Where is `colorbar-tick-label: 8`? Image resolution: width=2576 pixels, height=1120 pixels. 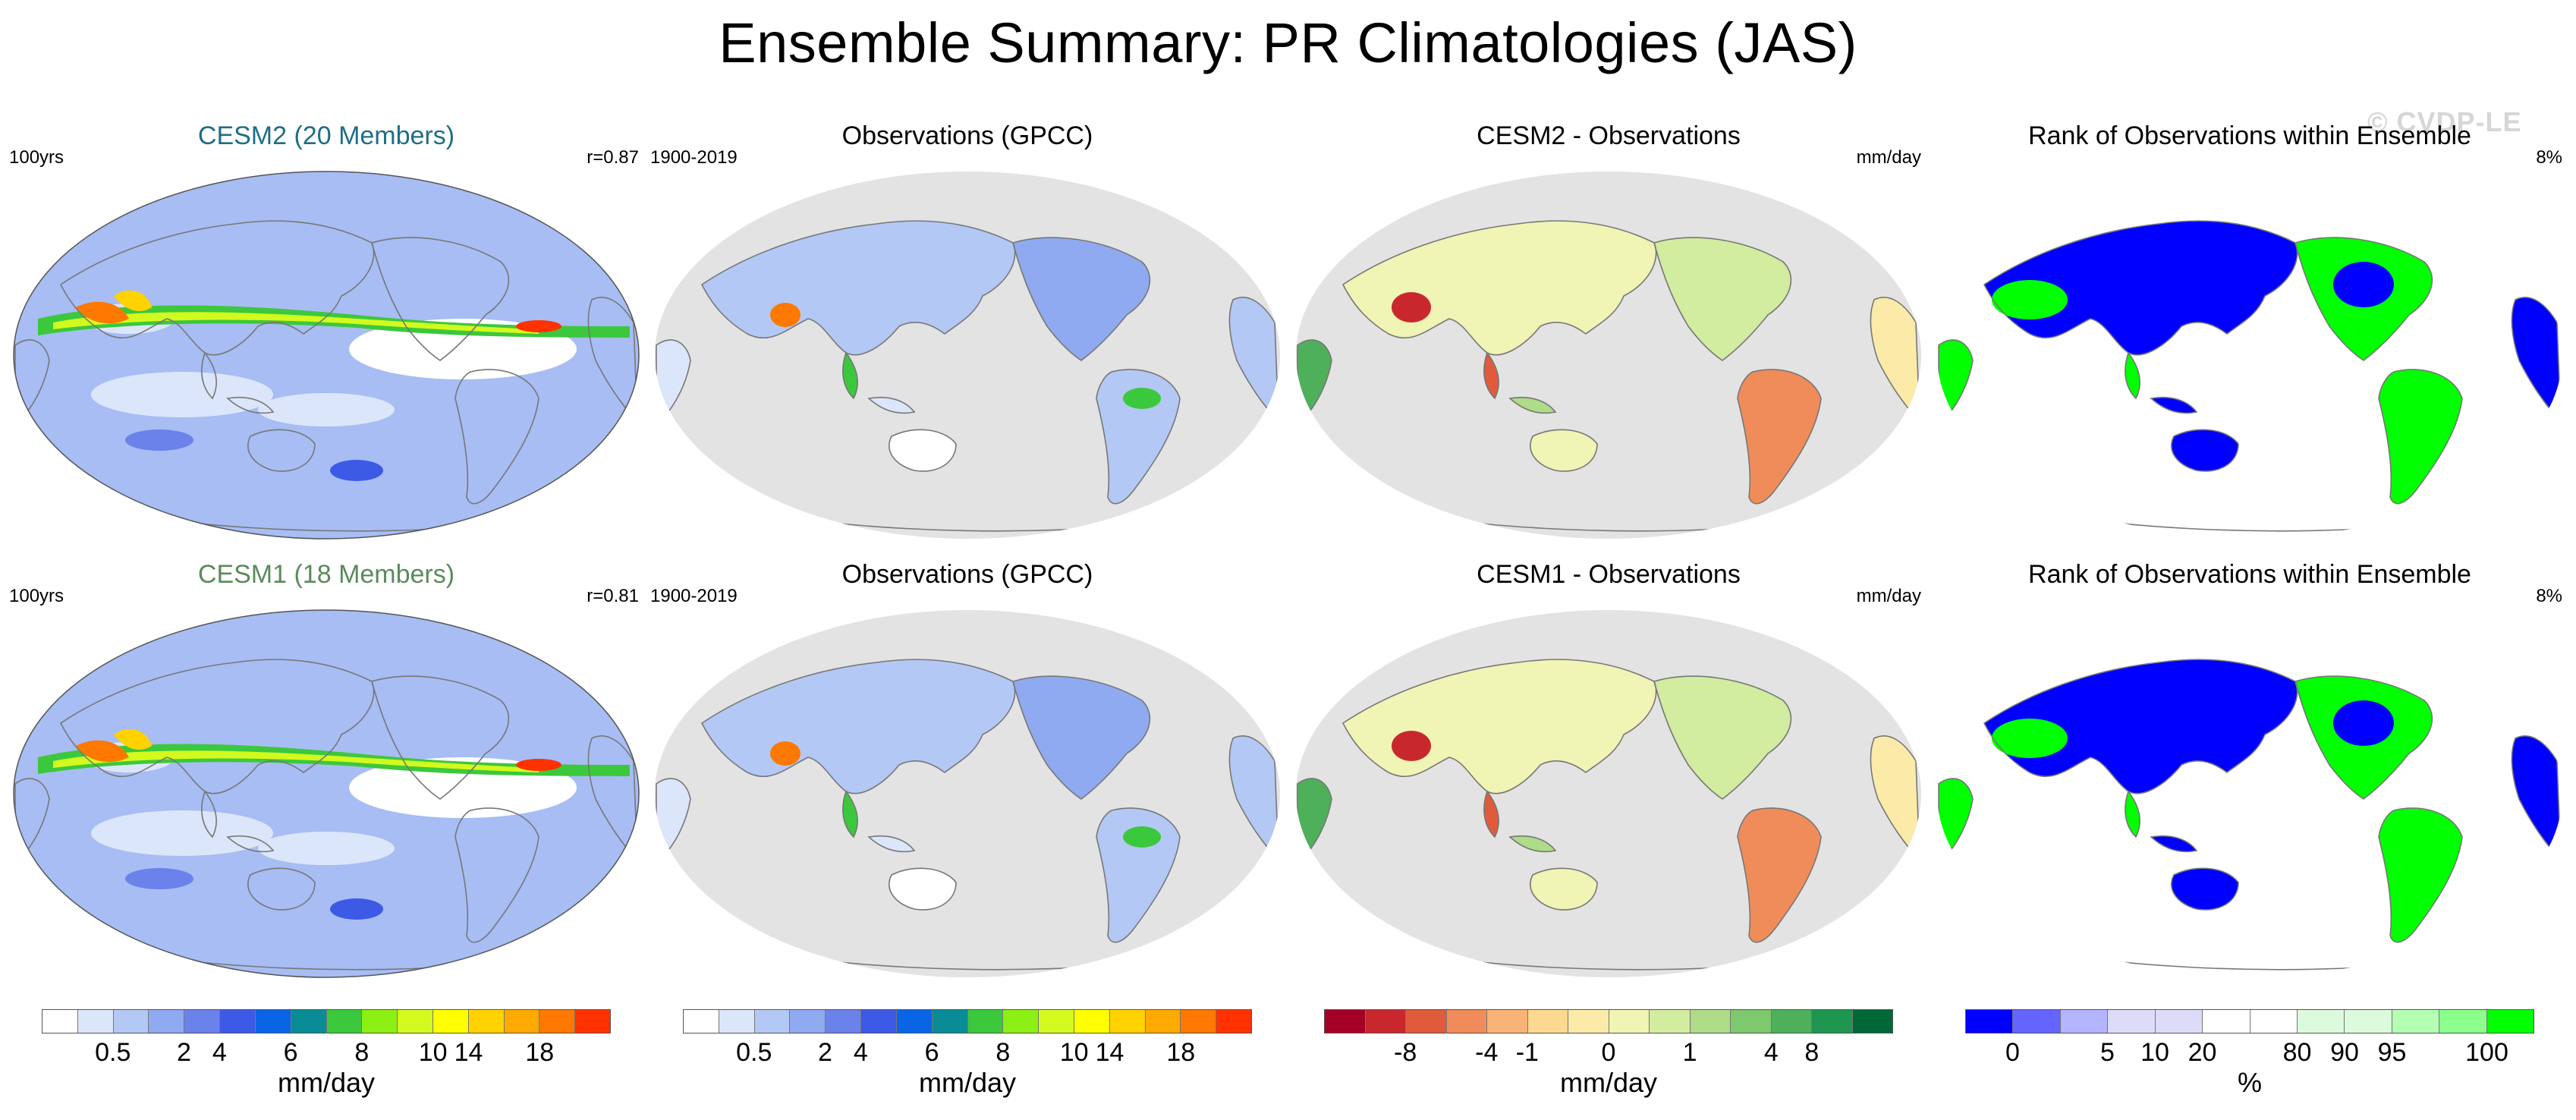 colorbar-tick-label: 8 is located at coordinates (362, 1052).